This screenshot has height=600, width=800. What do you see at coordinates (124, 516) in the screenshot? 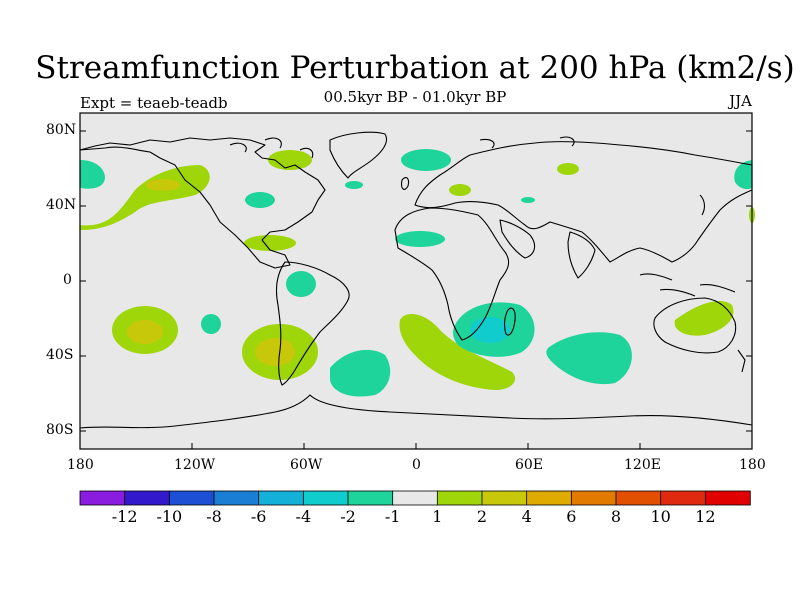
I see `colorbar-label: -12` at bounding box center [124, 516].